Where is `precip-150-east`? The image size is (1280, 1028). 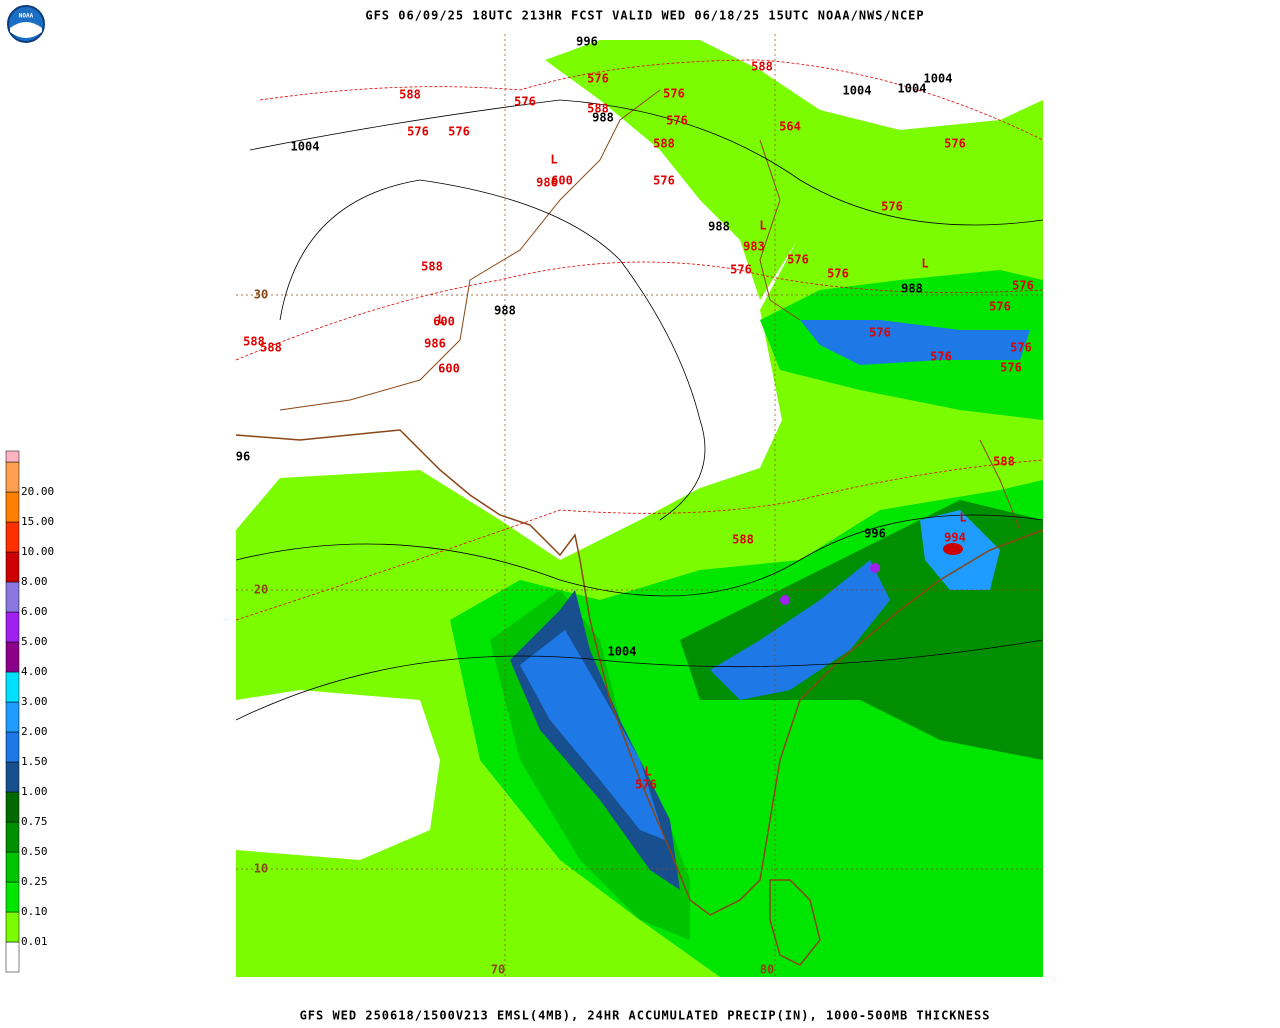 precip-150-east is located at coordinates (800, 630).